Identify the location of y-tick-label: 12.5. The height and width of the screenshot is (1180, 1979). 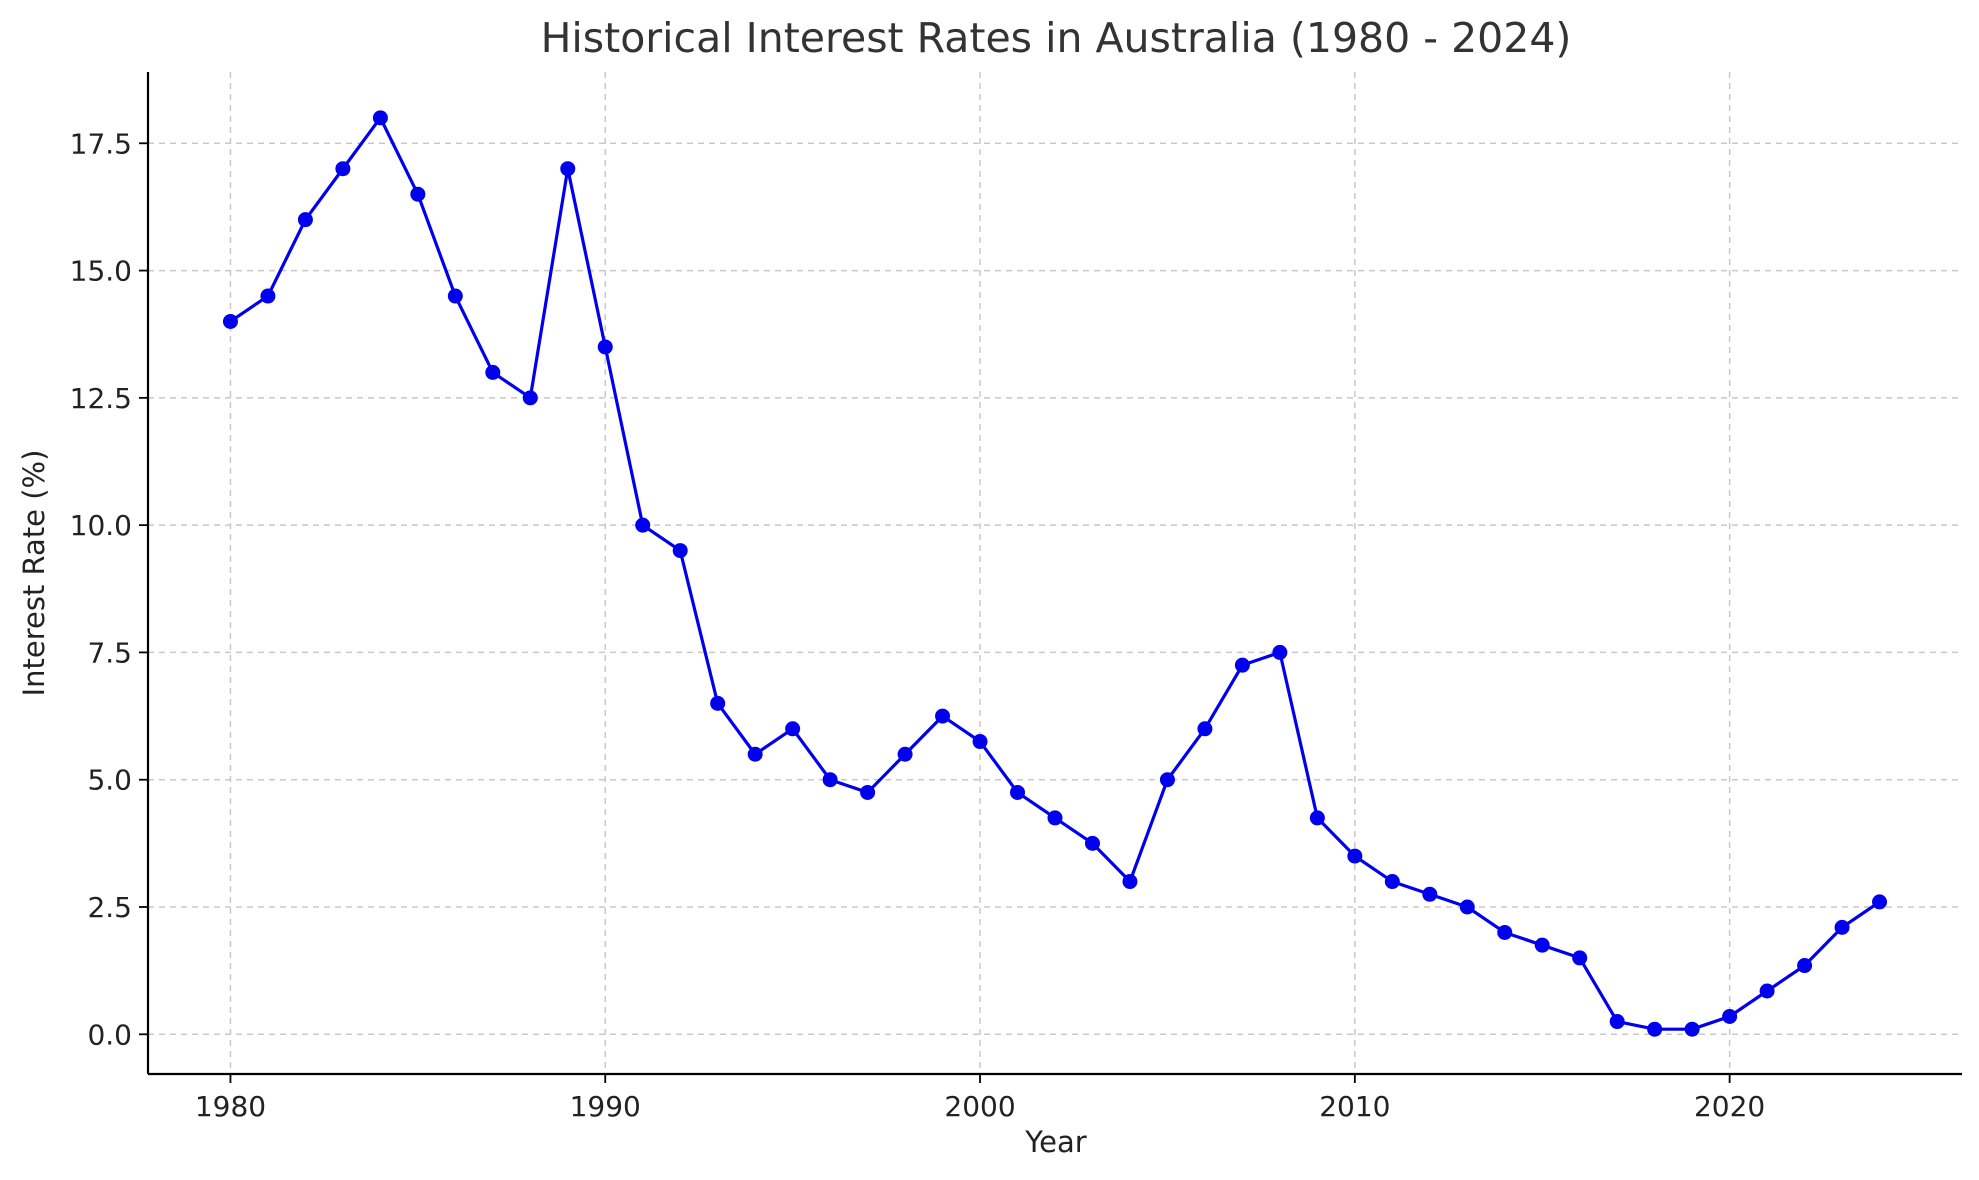
(101, 398).